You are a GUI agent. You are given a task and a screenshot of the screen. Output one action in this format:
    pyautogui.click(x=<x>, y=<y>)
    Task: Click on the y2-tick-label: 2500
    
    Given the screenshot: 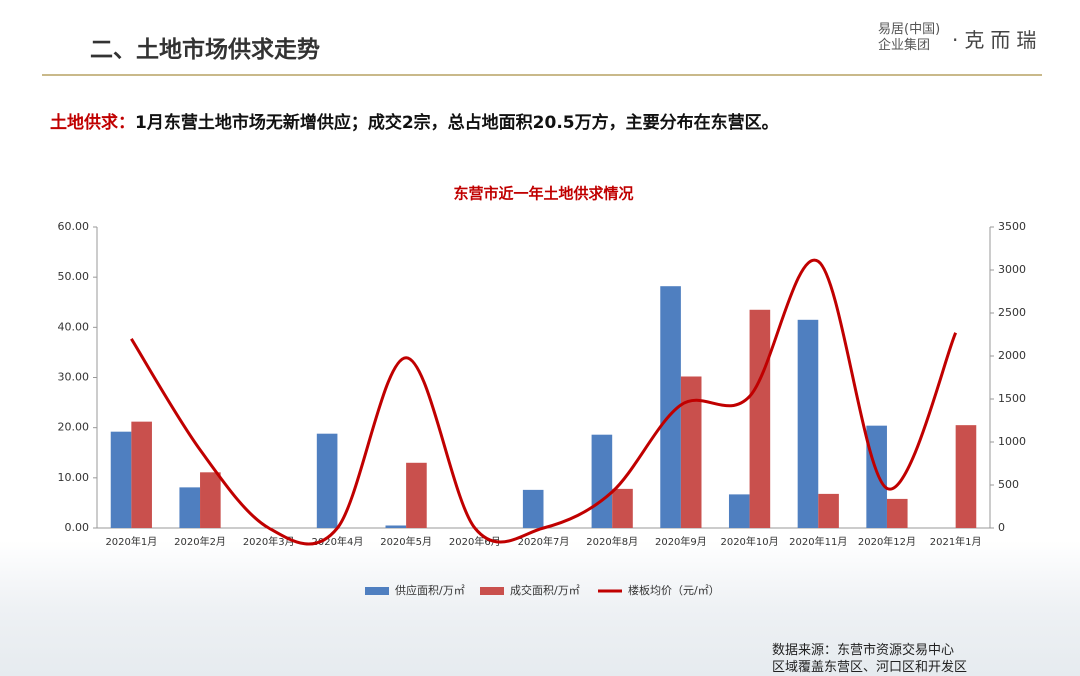 What is the action you would take?
    pyautogui.click(x=1012, y=312)
    